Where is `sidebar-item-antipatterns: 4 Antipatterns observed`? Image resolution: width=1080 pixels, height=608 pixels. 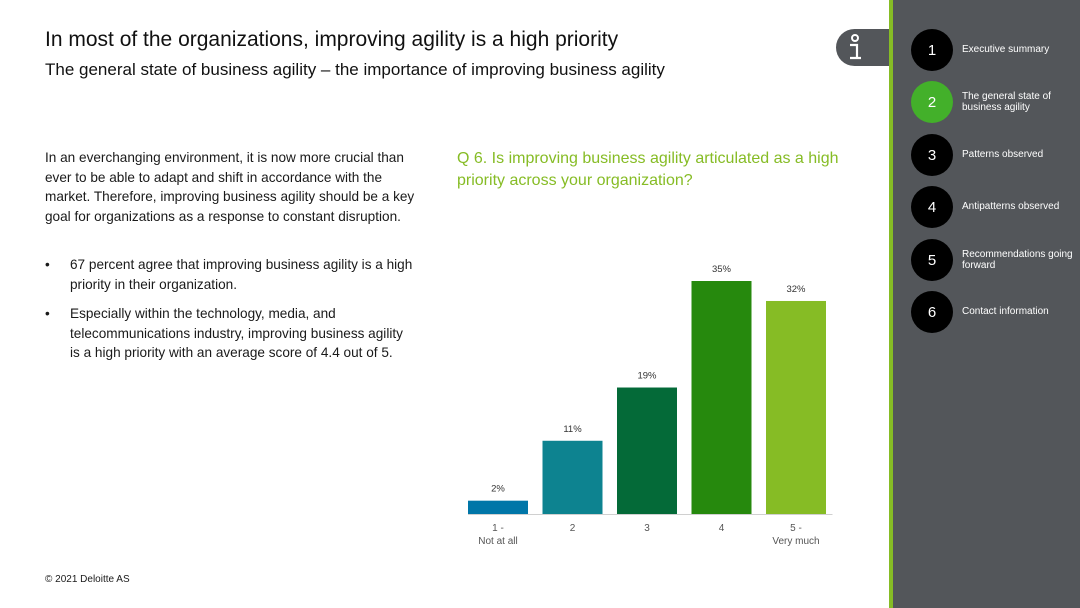
sidebar-item-antipatterns: 4 Antipatterns observed is located at coordinates (995, 208).